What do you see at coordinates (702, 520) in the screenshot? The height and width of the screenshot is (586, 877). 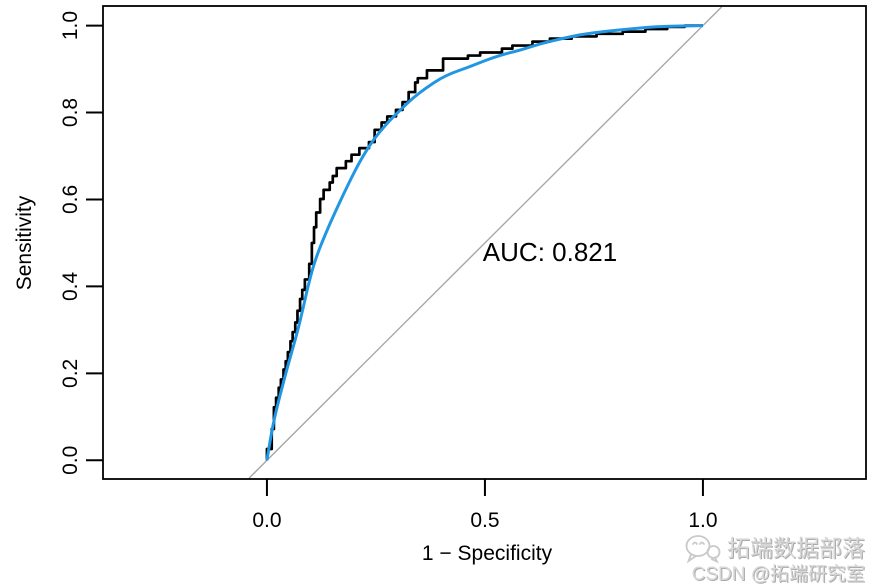 I see `x-axis-tick-label: 1.0` at bounding box center [702, 520].